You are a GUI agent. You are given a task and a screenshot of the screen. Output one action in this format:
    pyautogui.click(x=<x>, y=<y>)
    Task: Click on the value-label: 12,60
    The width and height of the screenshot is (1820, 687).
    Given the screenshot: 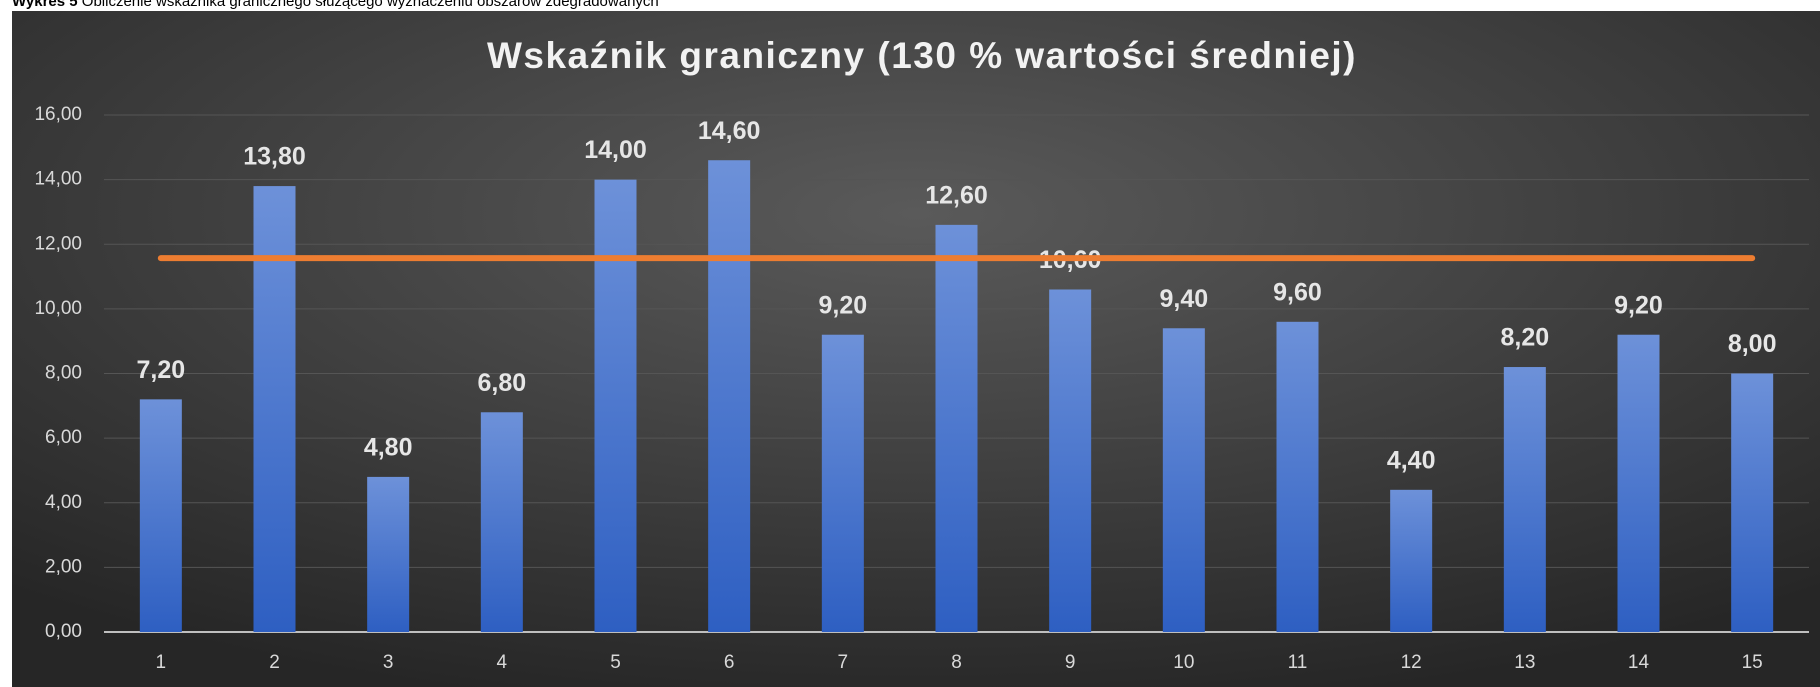 What is the action you would take?
    pyautogui.click(x=956, y=195)
    